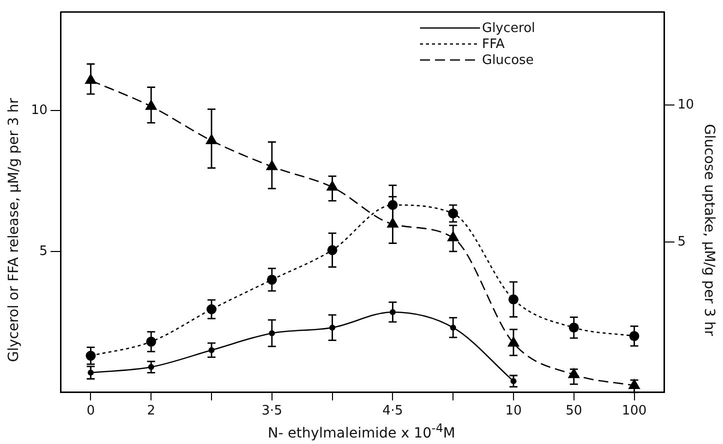 Image resolution: width=723 pixels, height=444 pixels. I want to click on y2-tick-label: 10, so click(685, 104).